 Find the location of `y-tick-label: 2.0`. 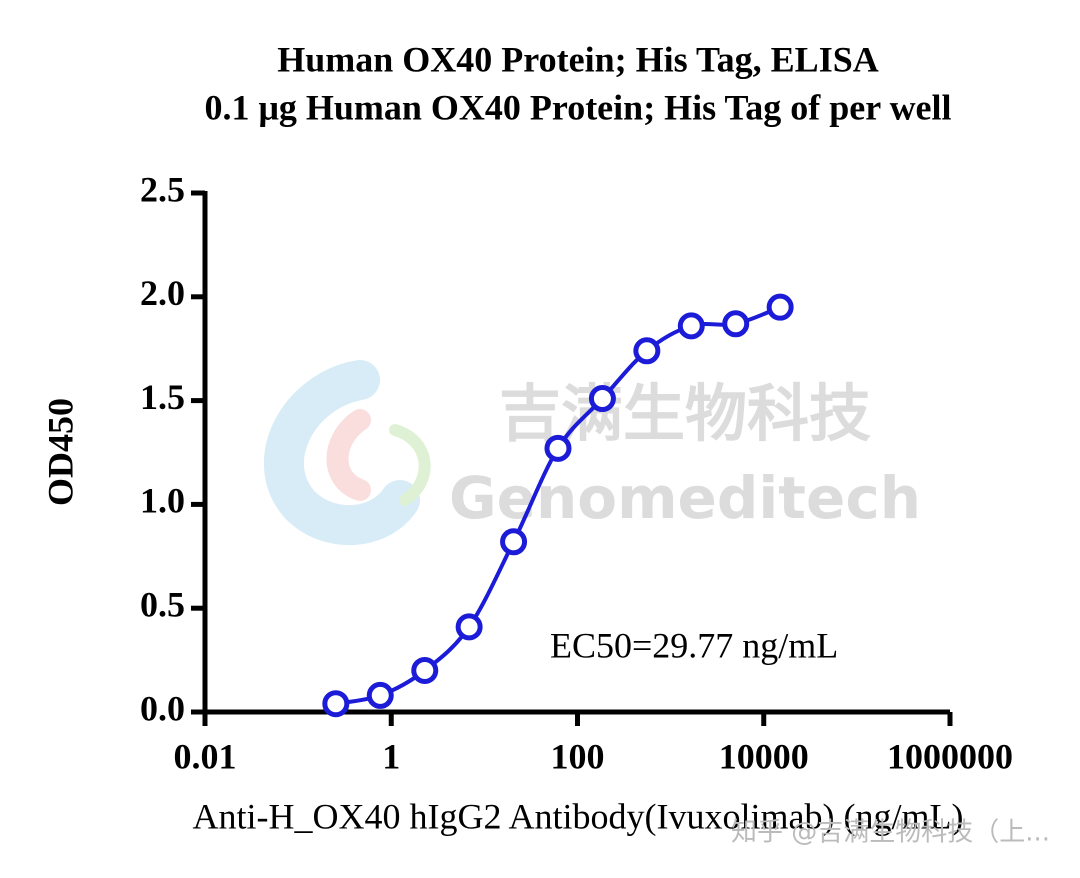

y-tick-label: 2.0 is located at coordinates (162, 293).